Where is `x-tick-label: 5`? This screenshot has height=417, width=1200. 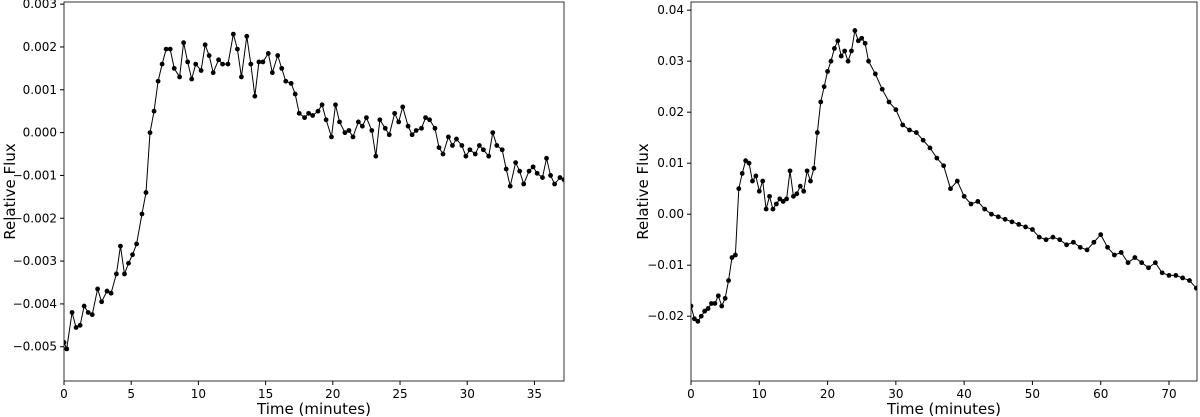
x-tick-label: 5 is located at coordinates (131, 394).